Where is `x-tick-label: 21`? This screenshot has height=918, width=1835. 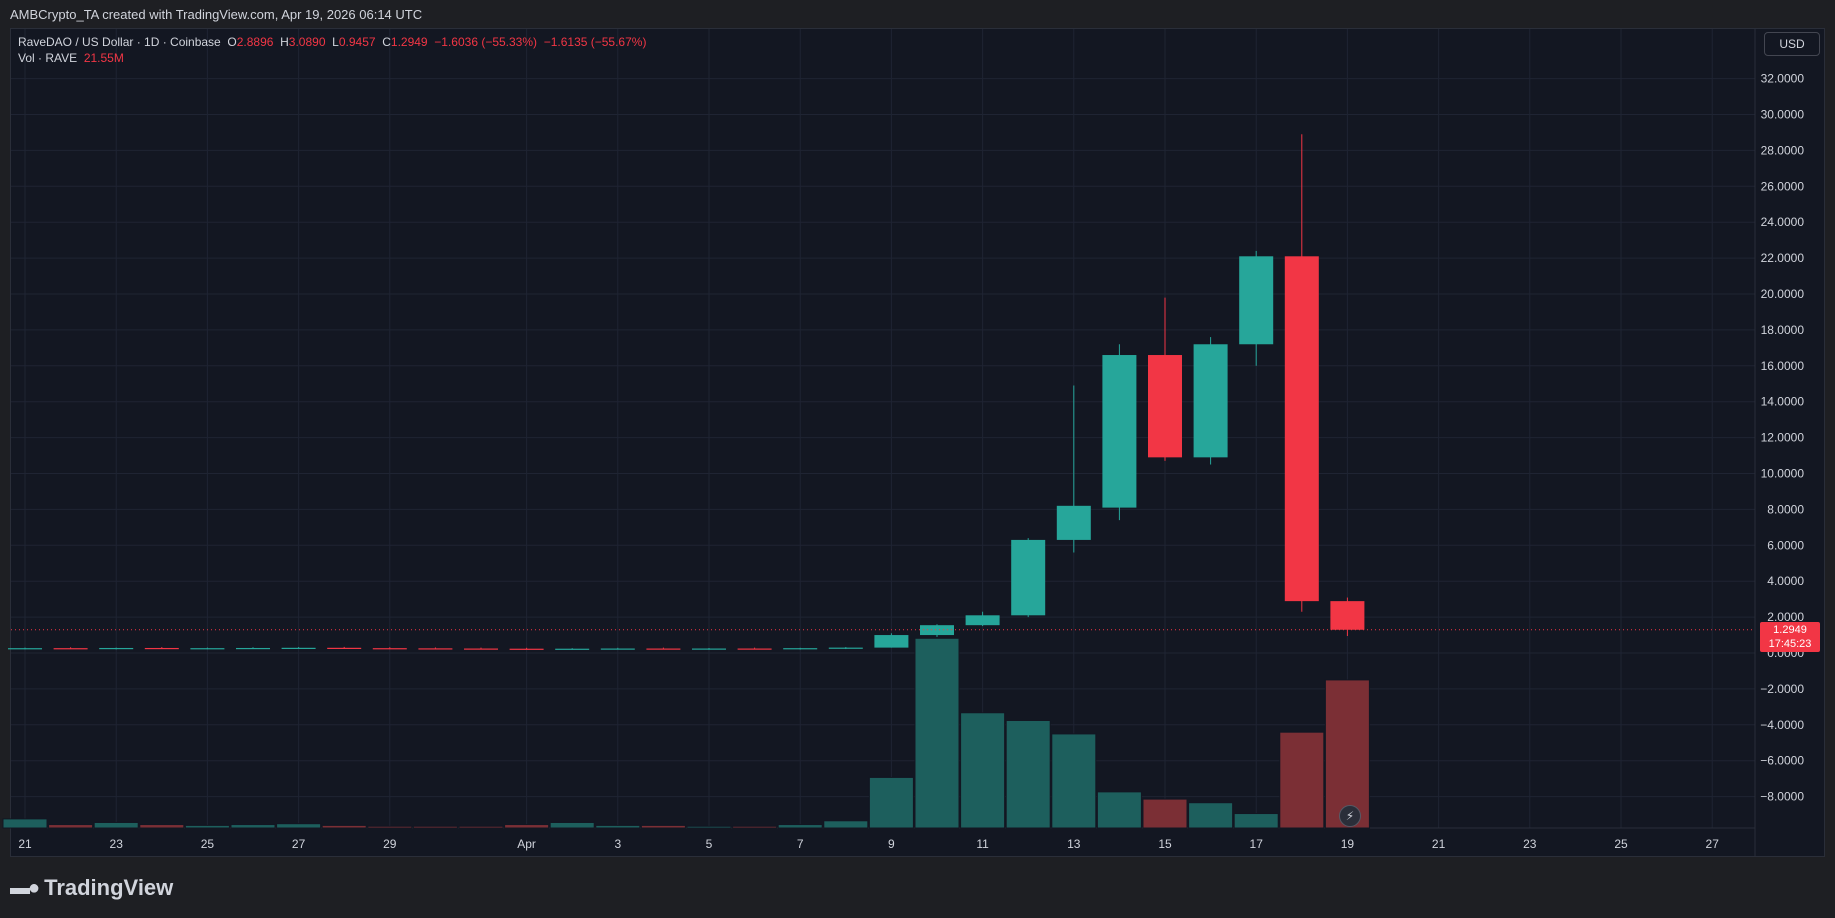 x-tick-label: 21 is located at coordinates (25, 844).